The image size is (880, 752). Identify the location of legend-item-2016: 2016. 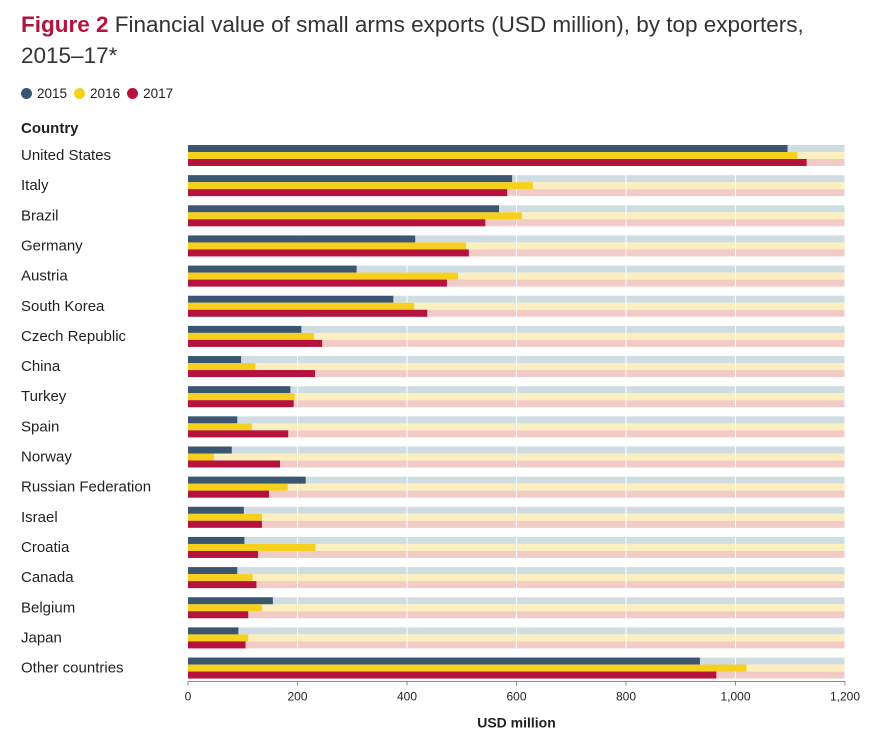
(97, 93).